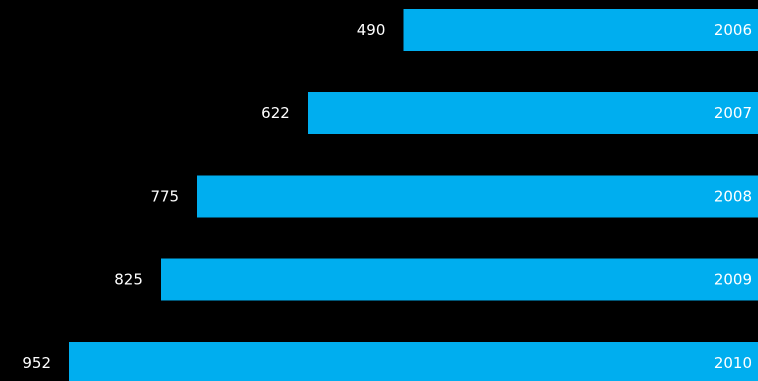  Describe the element at coordinates (477, 196) in the screenshot. I see `bar-2008` at that location.